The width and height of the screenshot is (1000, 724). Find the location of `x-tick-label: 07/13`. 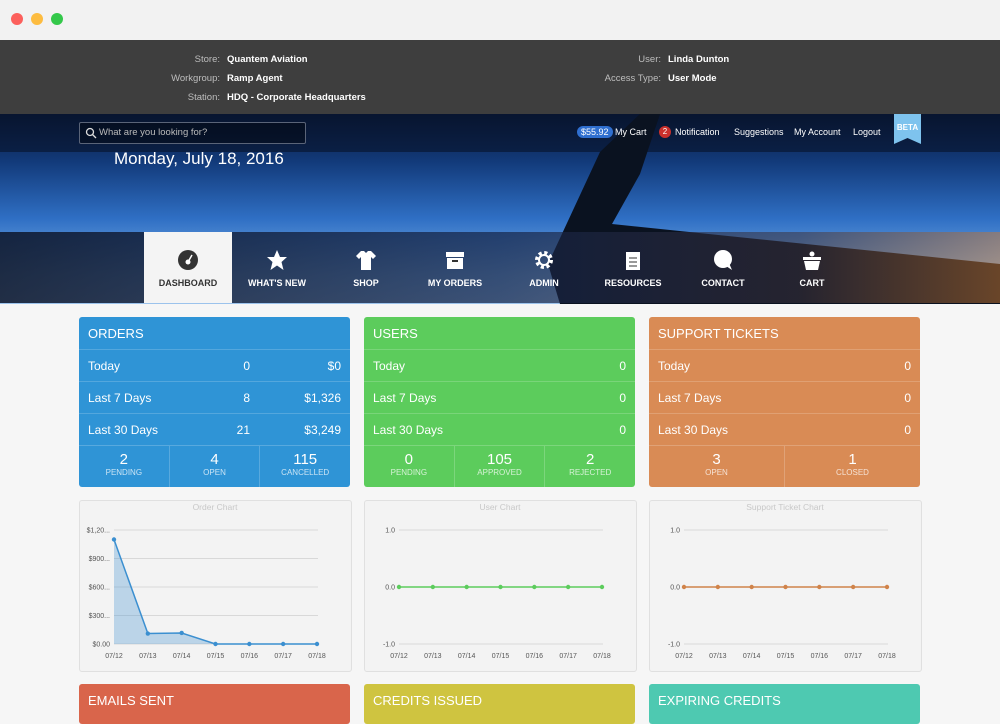

x-tick-label: 07/13 is located at coordinates (433, 656).